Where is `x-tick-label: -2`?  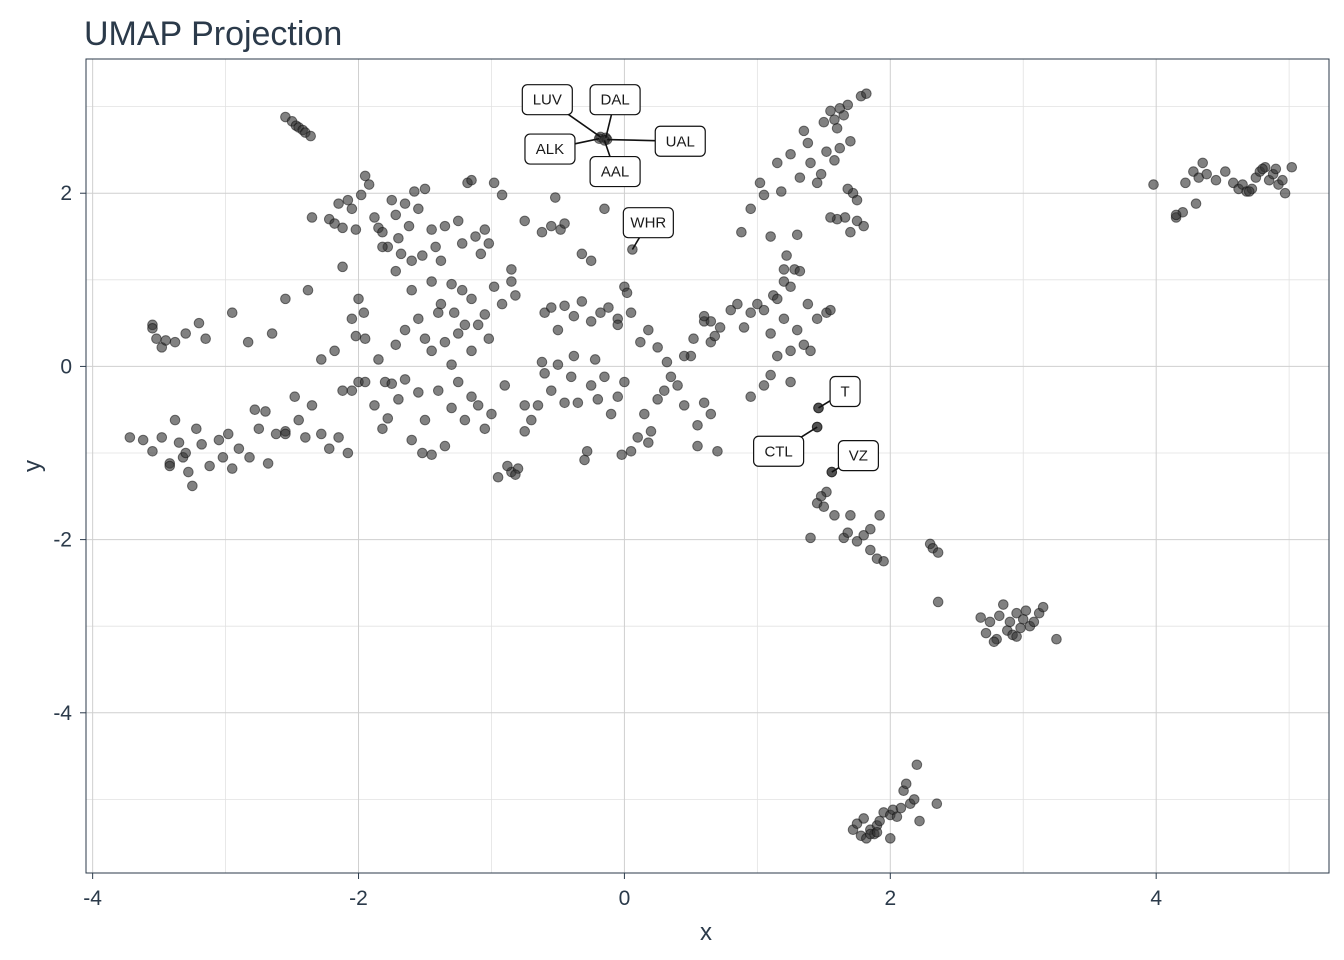 x-tick-label: -2 is located at coordinates (358, 898).